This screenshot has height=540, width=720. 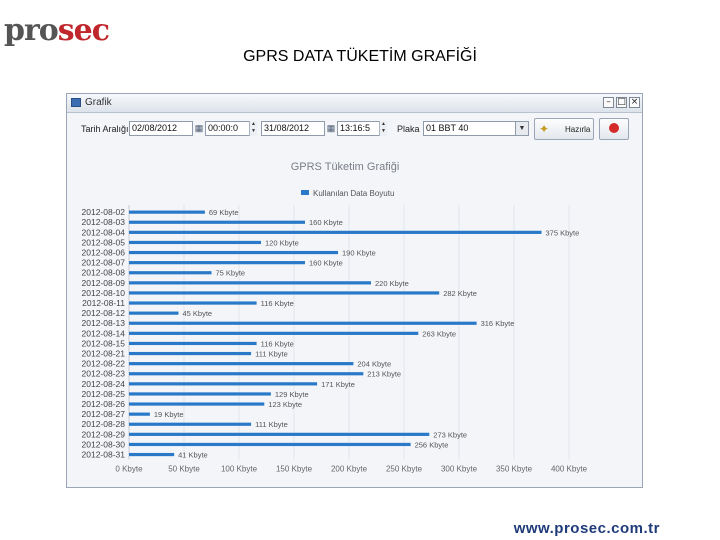 What do you see at coordinates (354, 103) in the screenshot?
I see `window-titlebar: Grafik – □ ×` at bounding box center [354, 103].